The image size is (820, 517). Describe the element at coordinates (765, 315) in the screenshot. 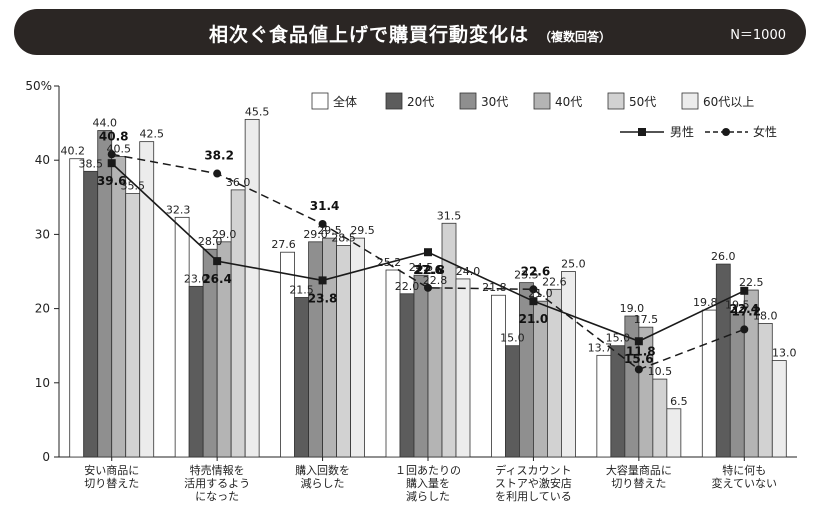

I see `bar-value-label: 18.0` at that location.